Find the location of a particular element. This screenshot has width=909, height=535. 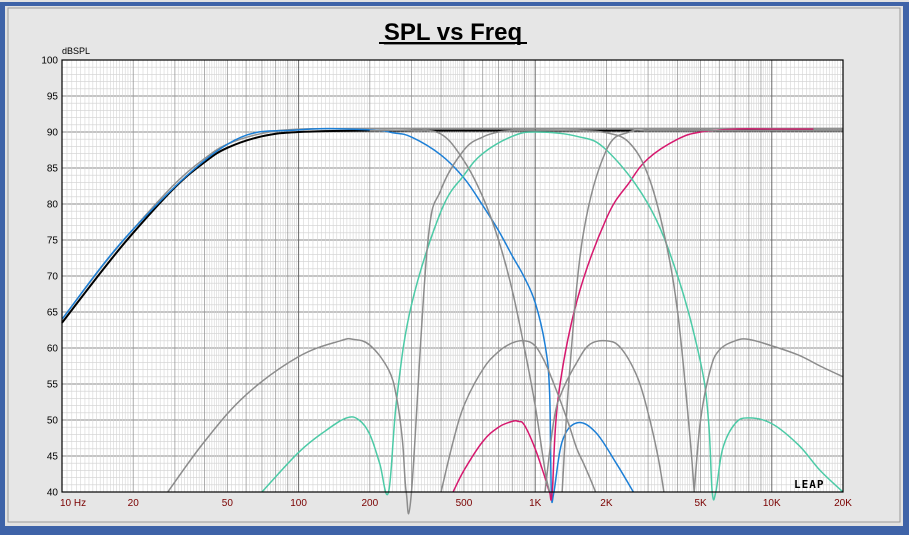

x-tick-label: 500 is located at coordinates (464, 503).